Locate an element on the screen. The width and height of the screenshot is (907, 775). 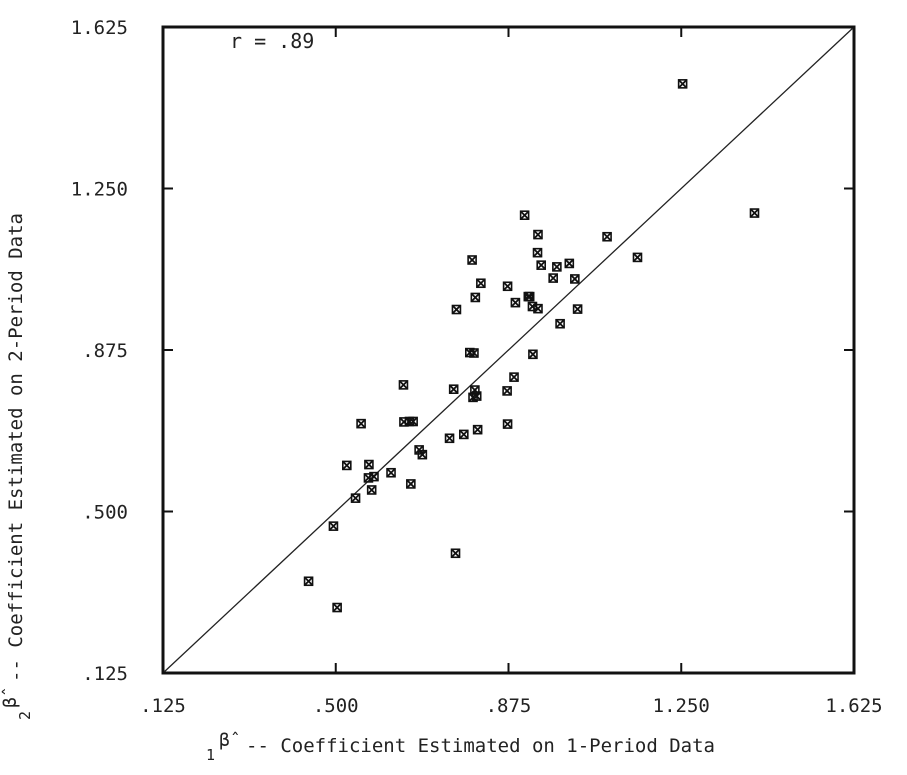
x-axis-label-prefix: 1 is located at coordinates (210, 755).